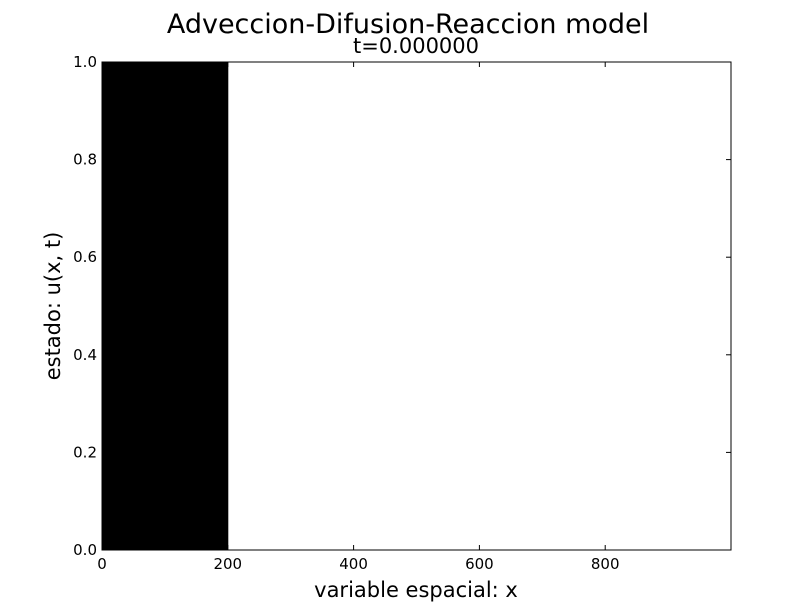  I want to click on x-tick-label: 400, so click(353, 564).